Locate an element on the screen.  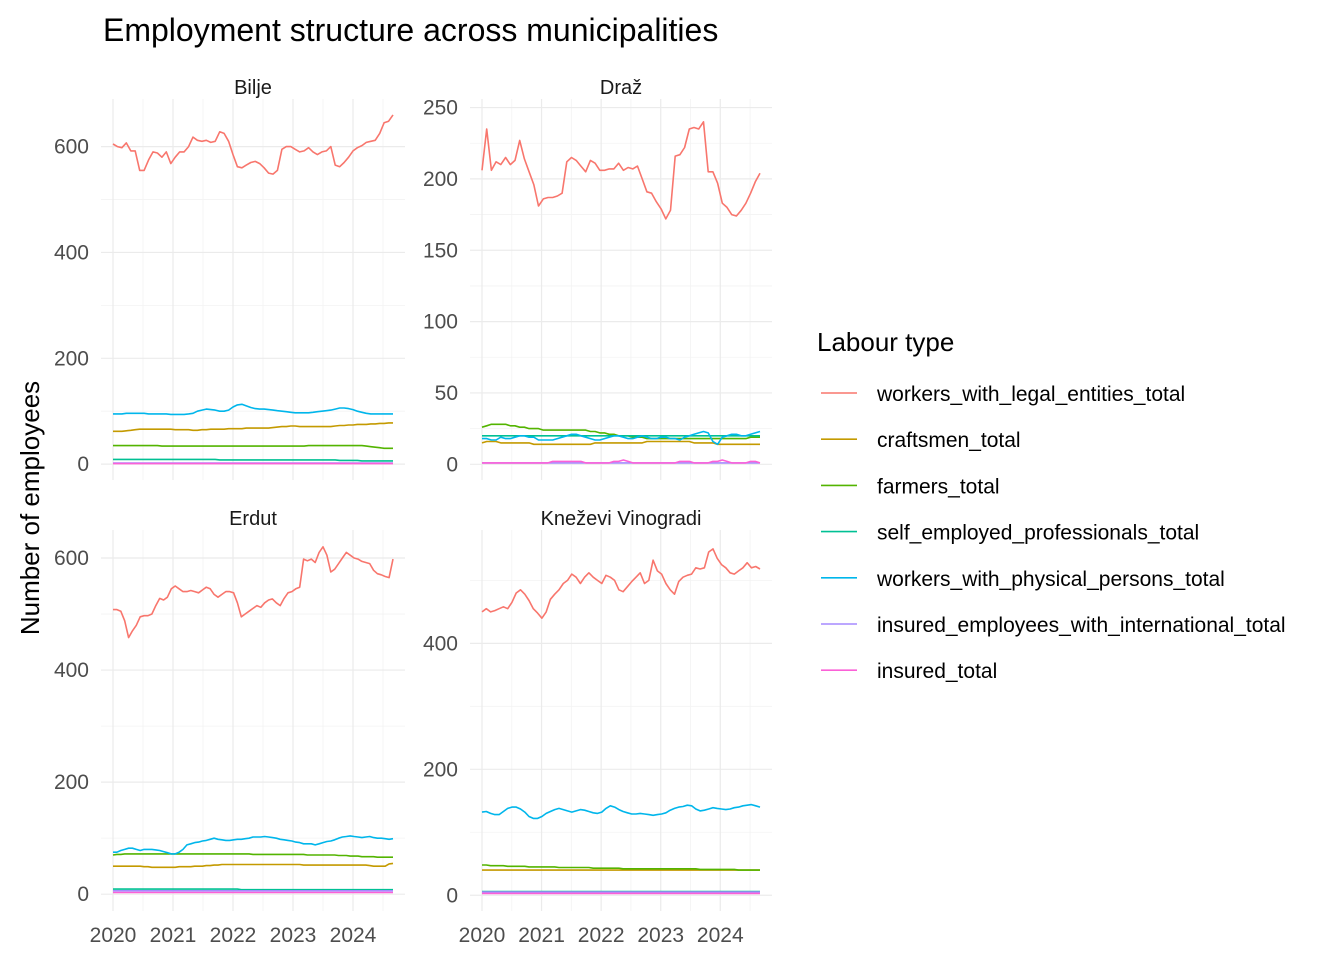
legend-item: workers_with_physical_persons_total is located at coordinates (1023, 579).